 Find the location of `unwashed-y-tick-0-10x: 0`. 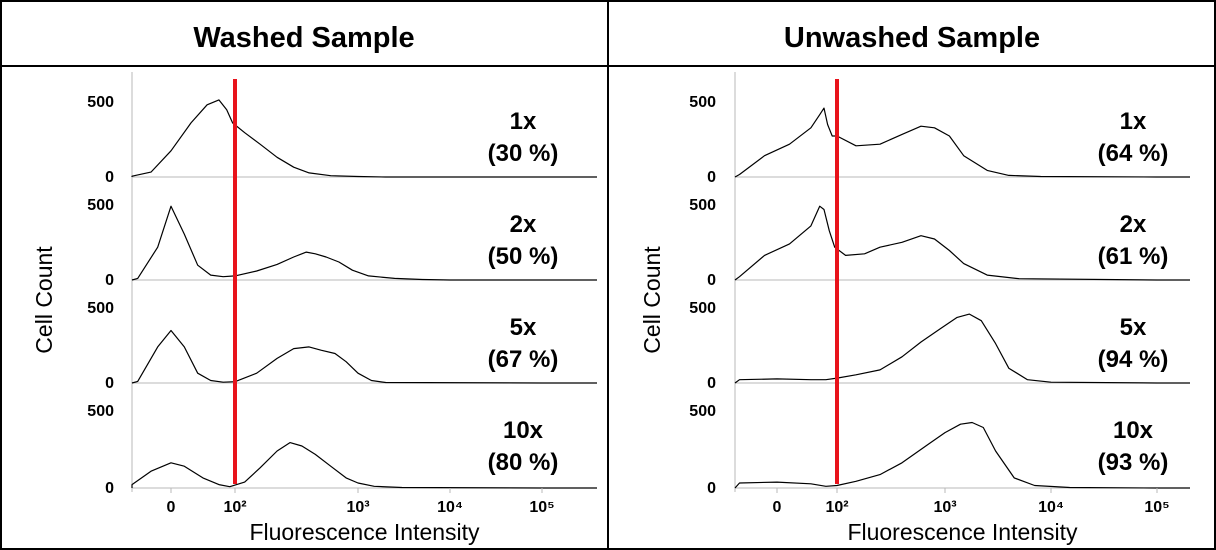

unwashed-y-tick-0-10x: 0 is located at coordinates (711, 488).